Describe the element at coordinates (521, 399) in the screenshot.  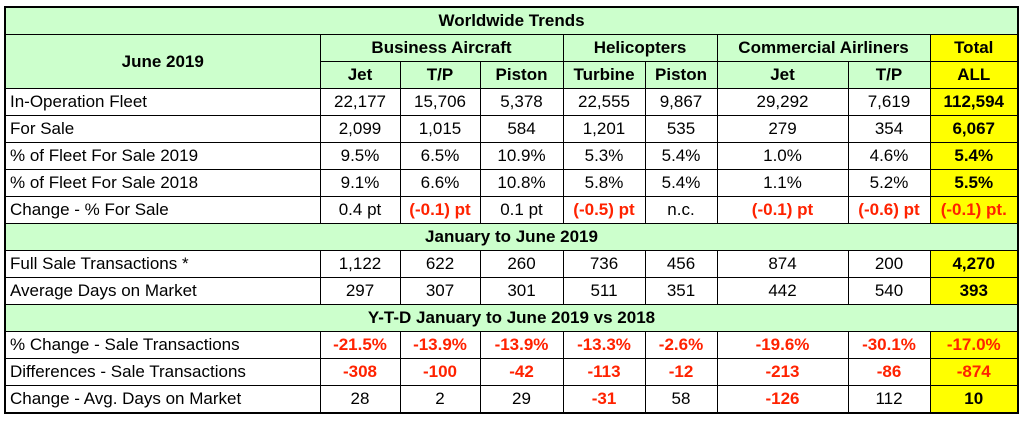
I see `data-cell: 29` at that location.